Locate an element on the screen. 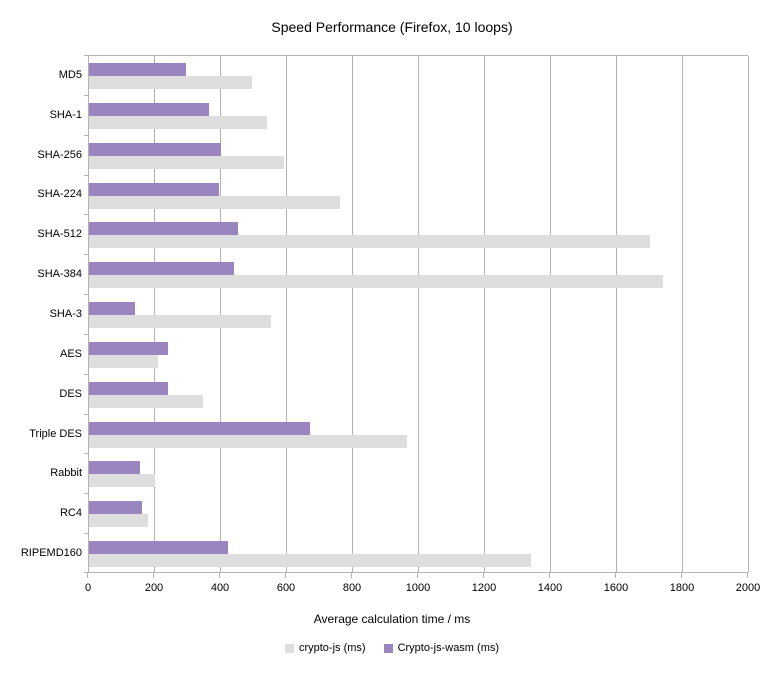 The width and height of the screenshot is (784, 675). bar-aes-crypto-js-wasm is located at coordinates (129, 348).